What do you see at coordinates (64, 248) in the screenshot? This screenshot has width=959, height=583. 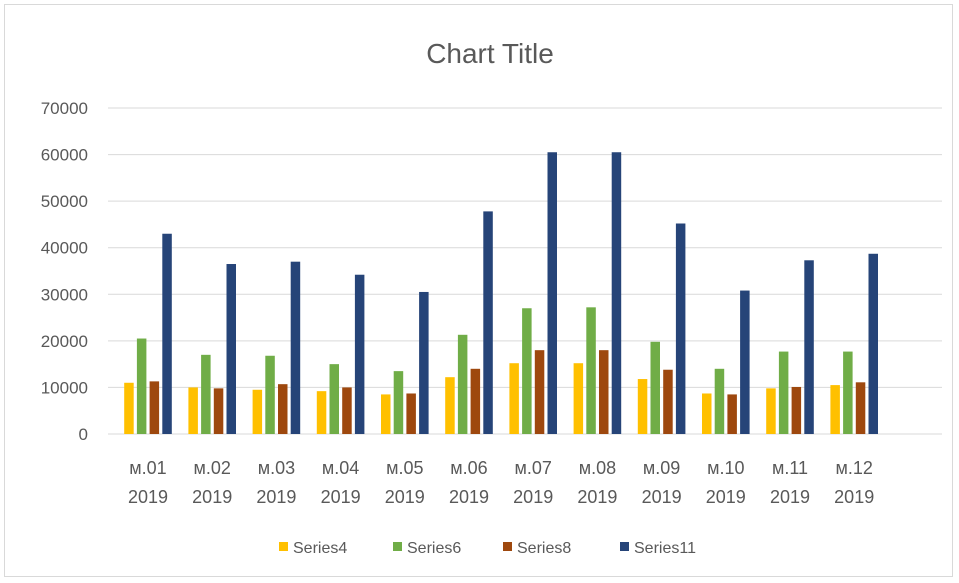 I see `y-tick-label: 40000` at bounding box center [64, 248].